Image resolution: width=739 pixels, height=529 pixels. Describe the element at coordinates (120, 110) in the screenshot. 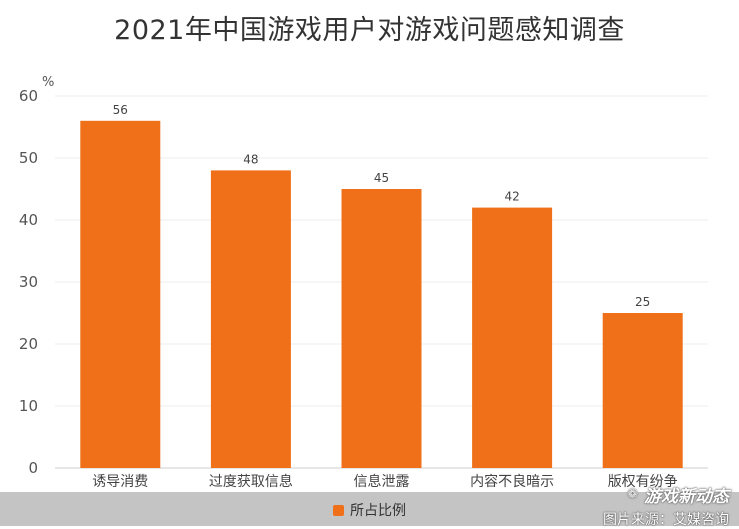

I see `bar-value-label: 56` at that location.